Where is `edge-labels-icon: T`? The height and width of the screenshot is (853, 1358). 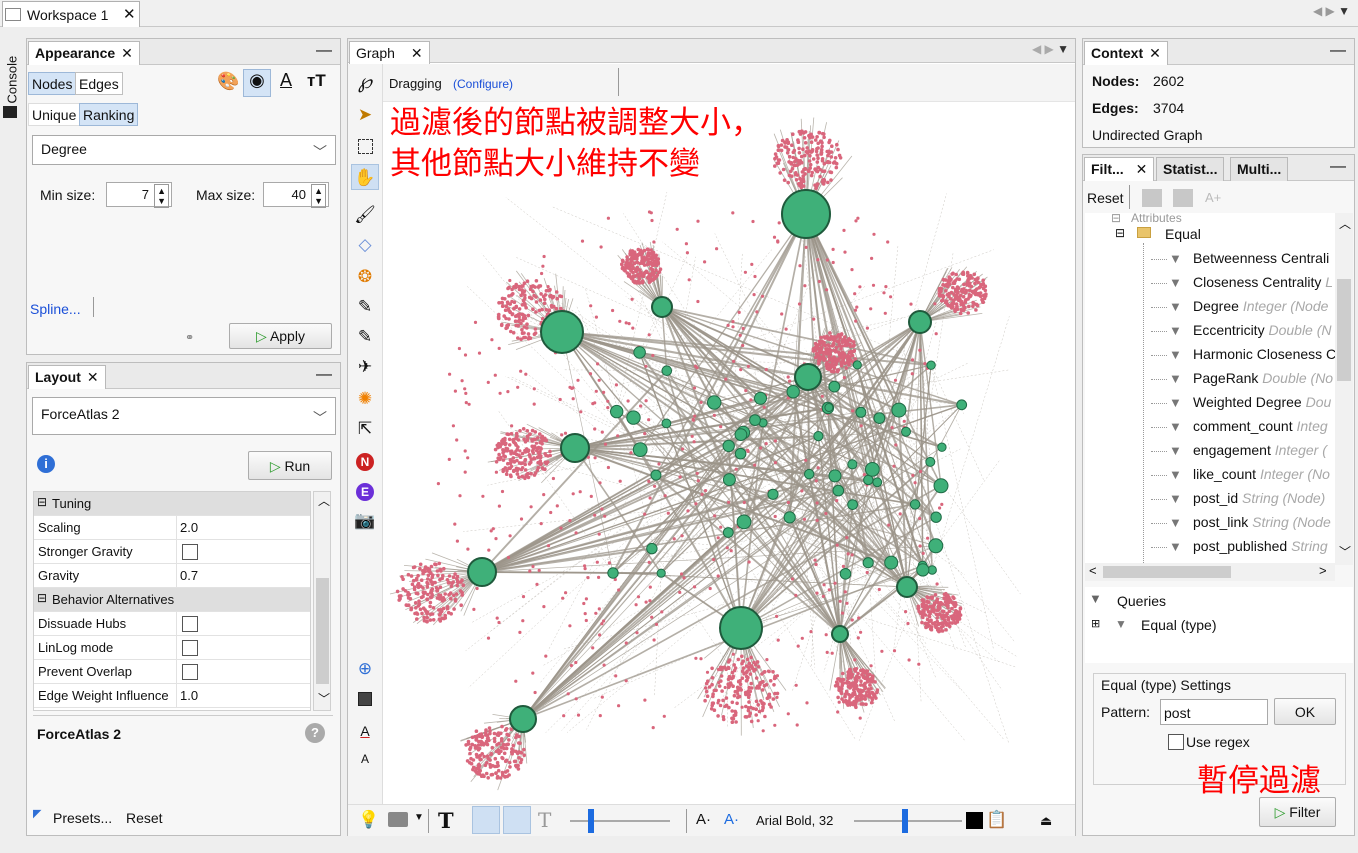 edge-labels-icon: T is located at coordinates (545, 820).